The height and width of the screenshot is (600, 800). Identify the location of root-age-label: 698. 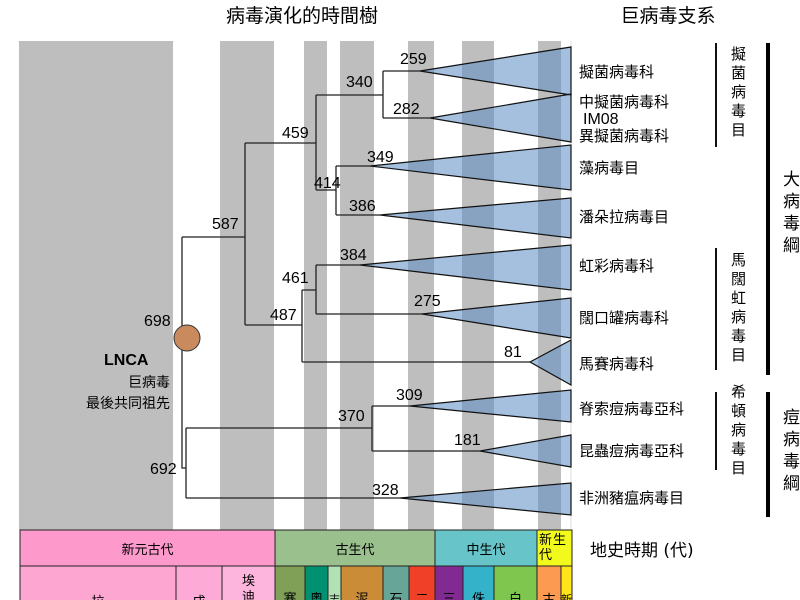
(157, 321).